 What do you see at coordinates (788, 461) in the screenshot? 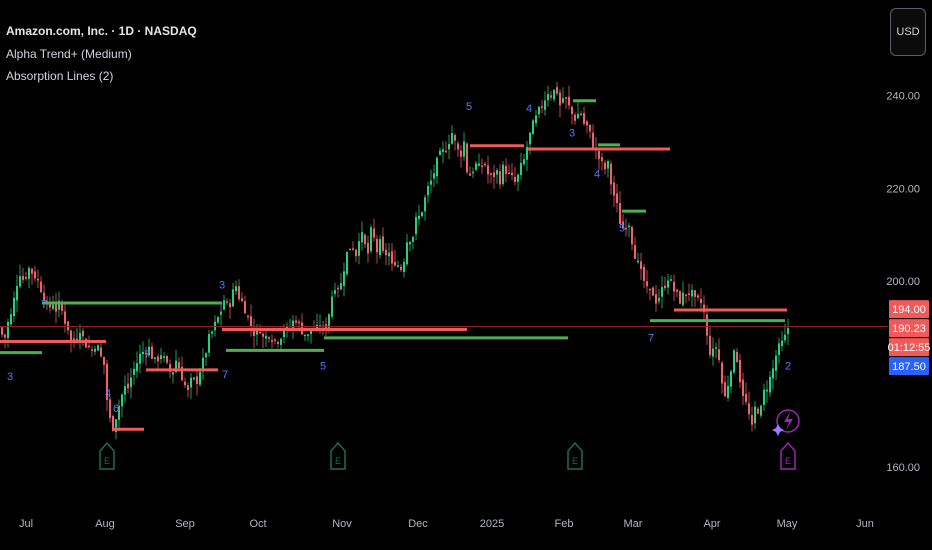
I see `earnings-label: E` at bounding box center [788, 461].